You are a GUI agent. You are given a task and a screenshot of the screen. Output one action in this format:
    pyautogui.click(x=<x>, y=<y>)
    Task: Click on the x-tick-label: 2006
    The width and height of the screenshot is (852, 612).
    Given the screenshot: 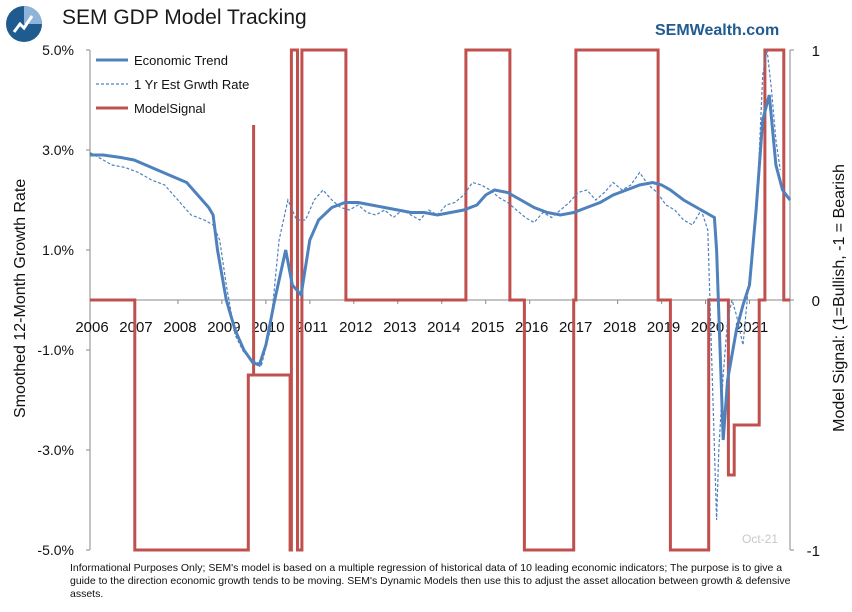 What is the action you would take?
    pyautogui.click(x=91, y=327)
    